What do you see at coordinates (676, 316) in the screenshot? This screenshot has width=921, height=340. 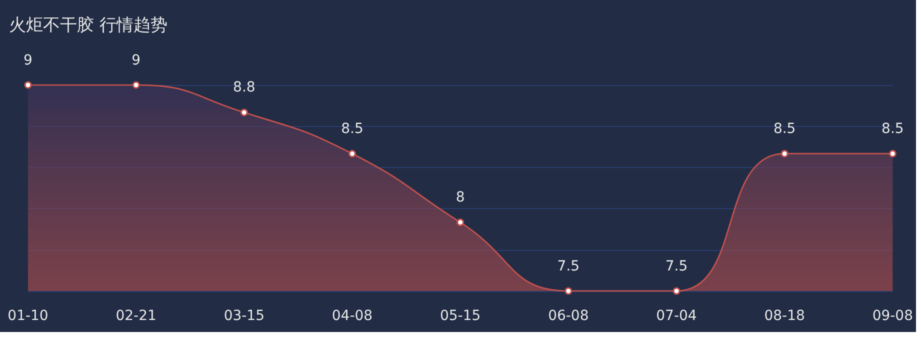 I see `x-tick-label: 07-04` at bounding box center [676, 316].